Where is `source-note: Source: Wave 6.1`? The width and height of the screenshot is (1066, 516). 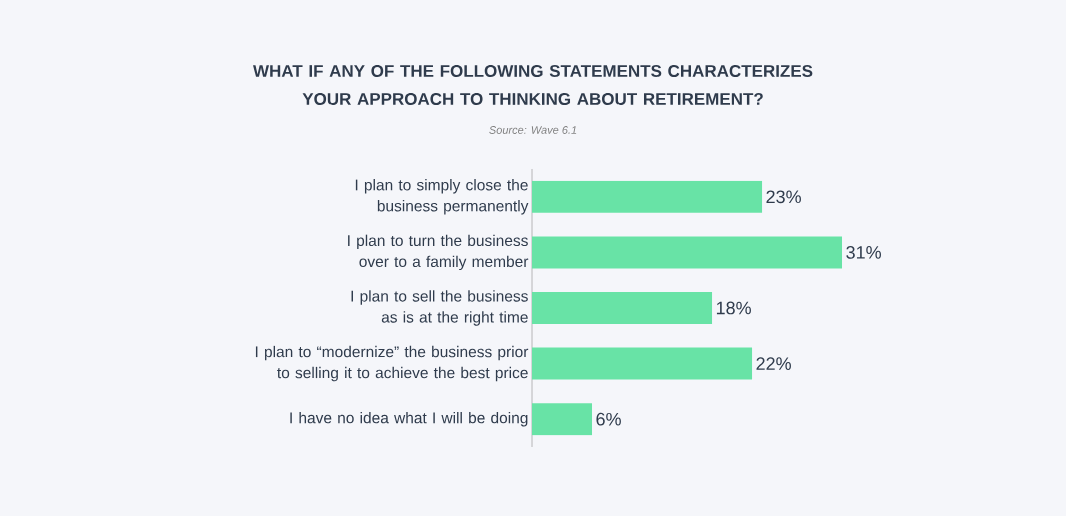 source-note: Source: Wave 6.1 is located at coordinates (533, 130).